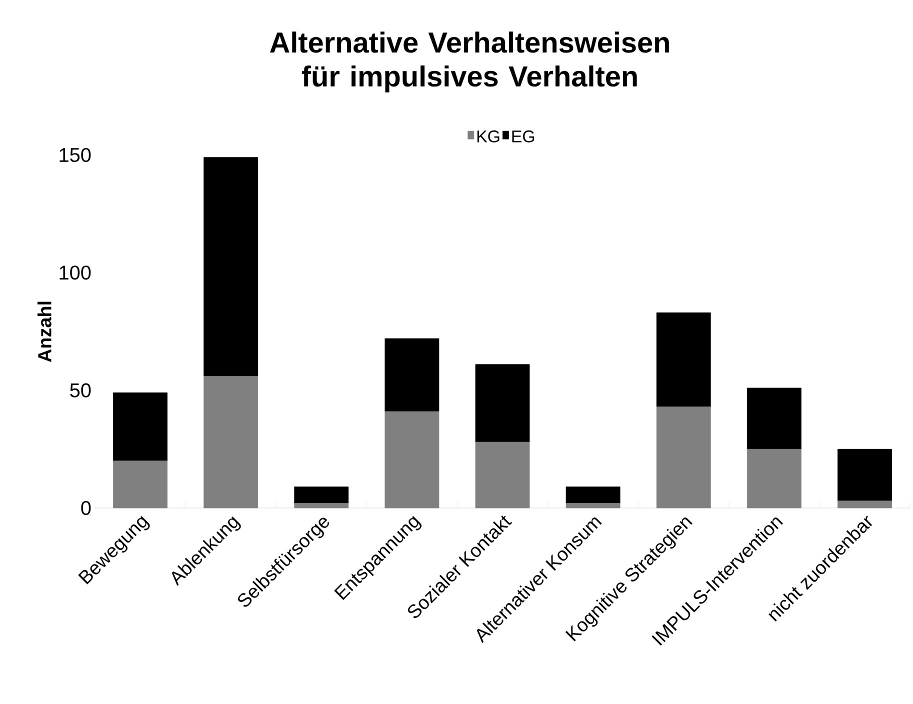 Image resolution: width=913 pixels, height=704 pixels. I want to click on y-tick-label: 50, so click(80, 390).